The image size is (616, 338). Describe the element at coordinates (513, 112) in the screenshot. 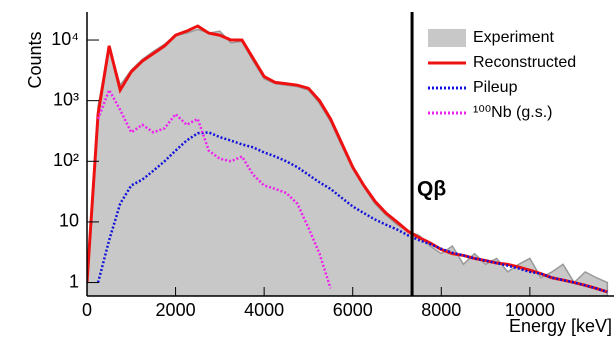

I see `legend-label: ¹⁰⁰Nb (g.s.)` at that location.